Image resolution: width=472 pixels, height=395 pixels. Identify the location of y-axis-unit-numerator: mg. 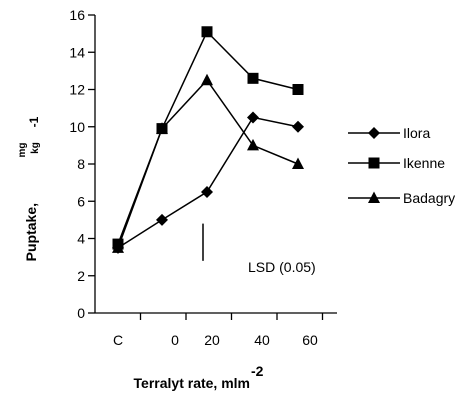
(22, 150).